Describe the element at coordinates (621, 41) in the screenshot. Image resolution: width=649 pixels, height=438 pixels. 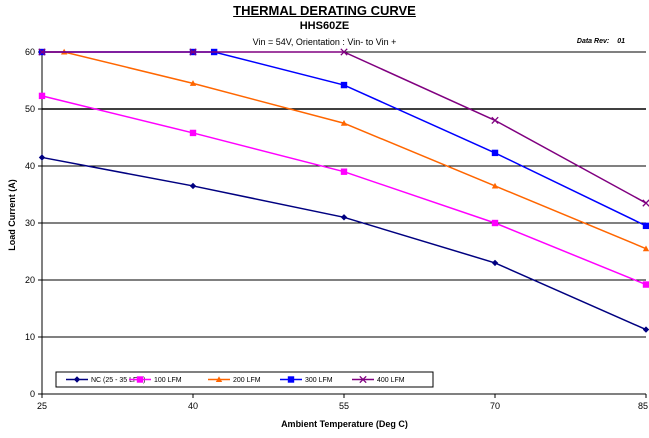
I see `data-rev-value: 01` at that location.